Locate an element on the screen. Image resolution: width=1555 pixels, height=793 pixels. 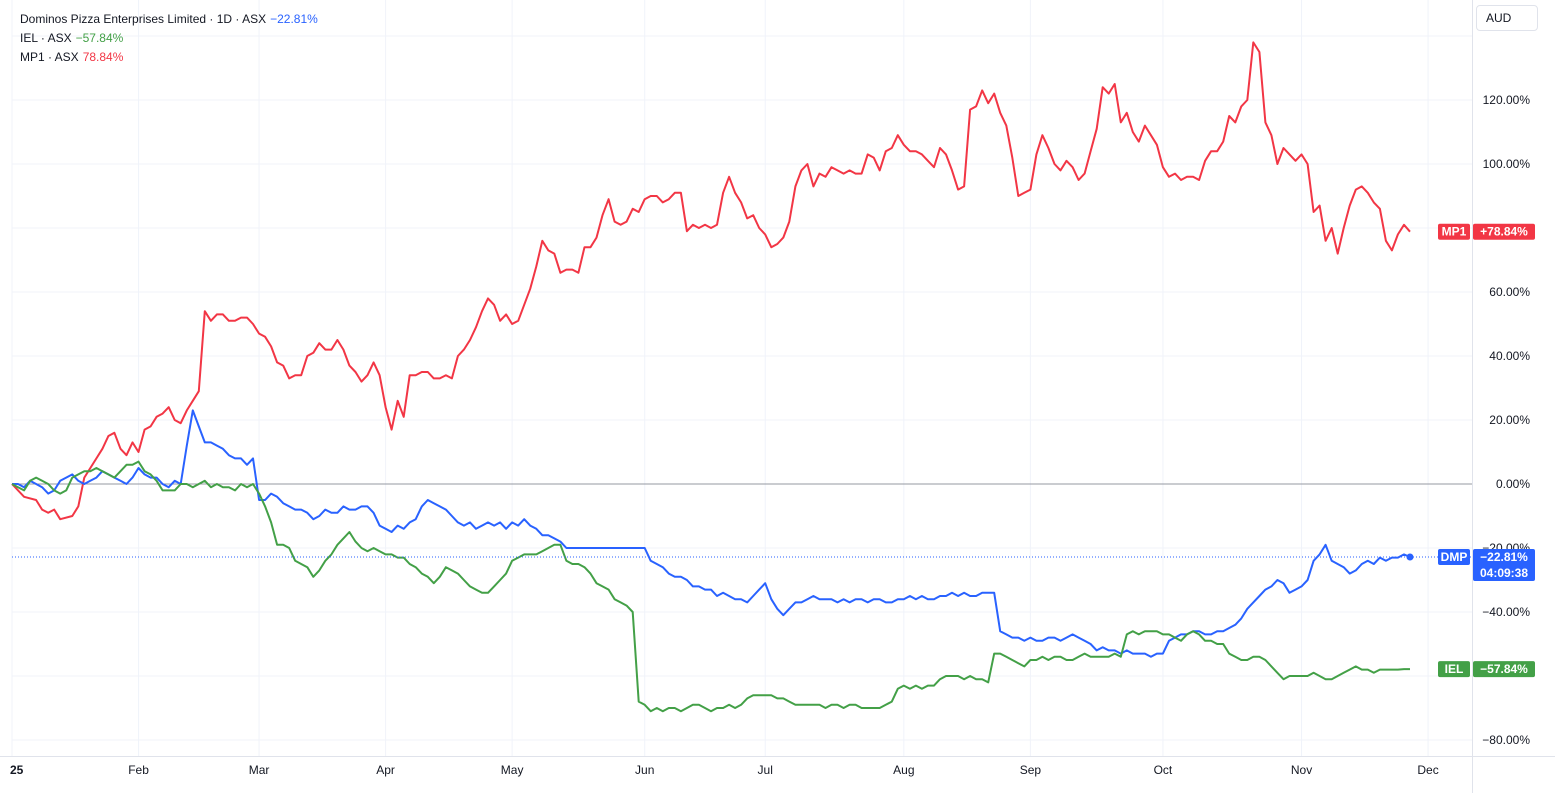
x-tick-label: Dec is located at coordinates (1427, 770).